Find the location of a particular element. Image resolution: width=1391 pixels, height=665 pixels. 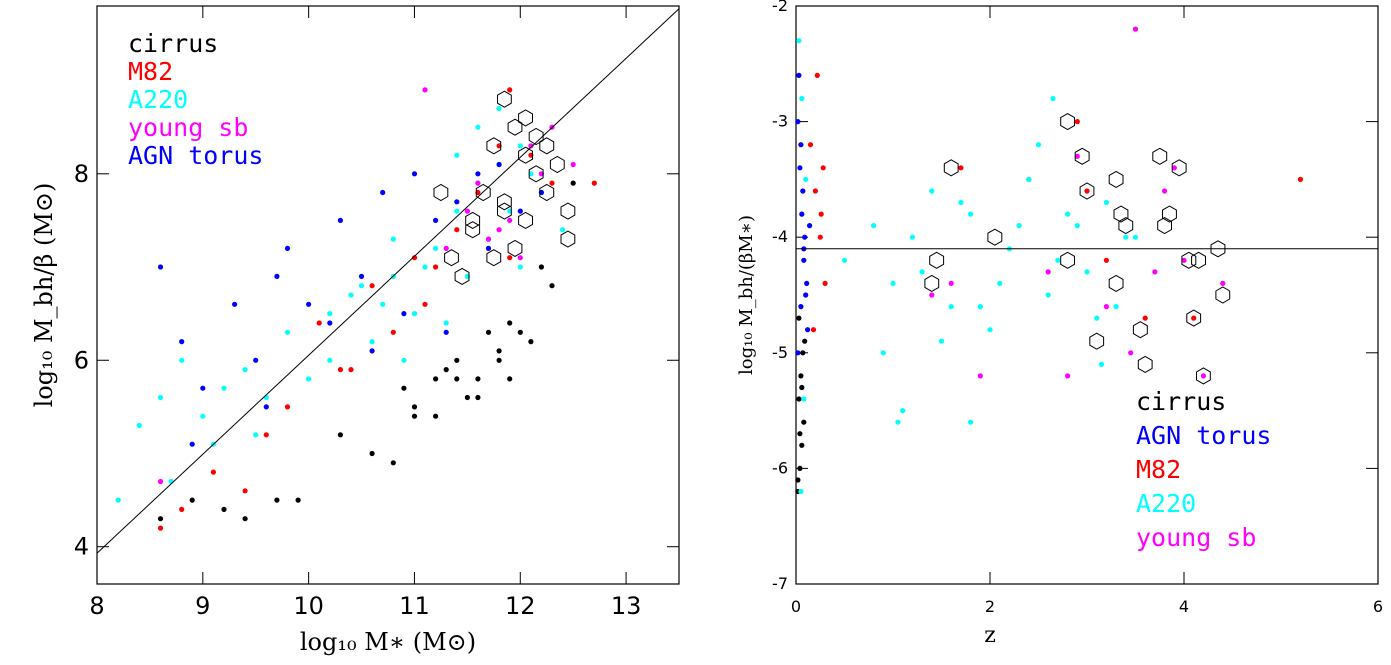

left-x-tick-label: 13 is located at coordinates (626, 606).